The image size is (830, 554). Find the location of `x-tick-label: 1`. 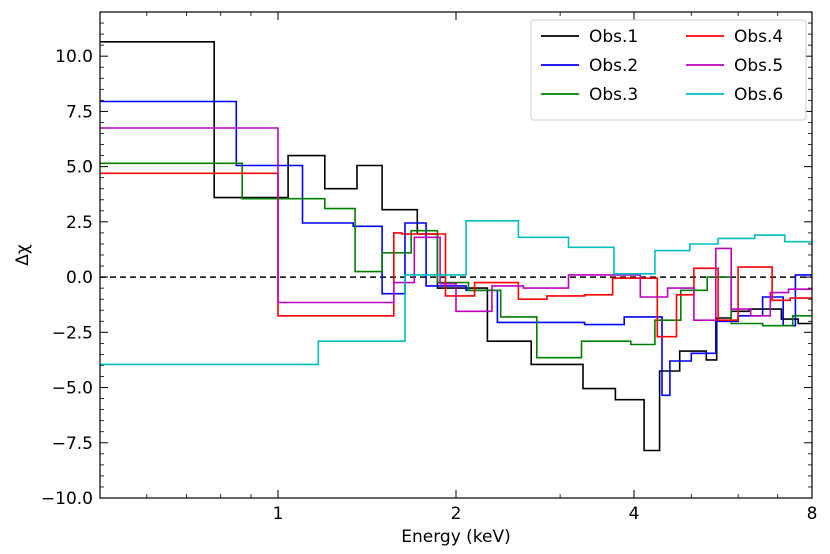

x-tick-label: 1 is located at coordinates (278, 514).